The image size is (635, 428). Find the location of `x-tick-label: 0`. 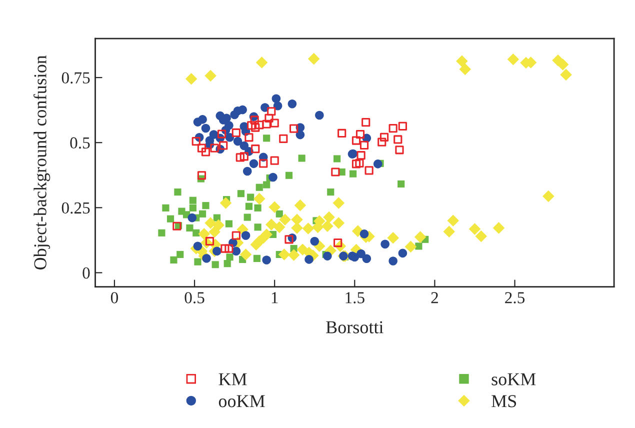

x-tick-label: 0 is located at coordinates (114, 298).